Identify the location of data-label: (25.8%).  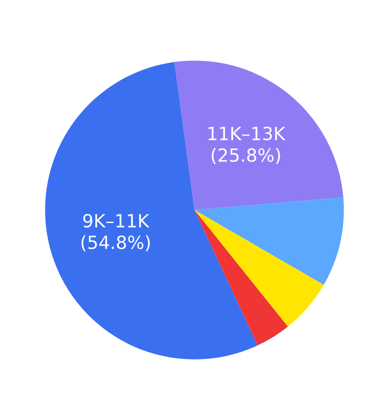
(246, 156).